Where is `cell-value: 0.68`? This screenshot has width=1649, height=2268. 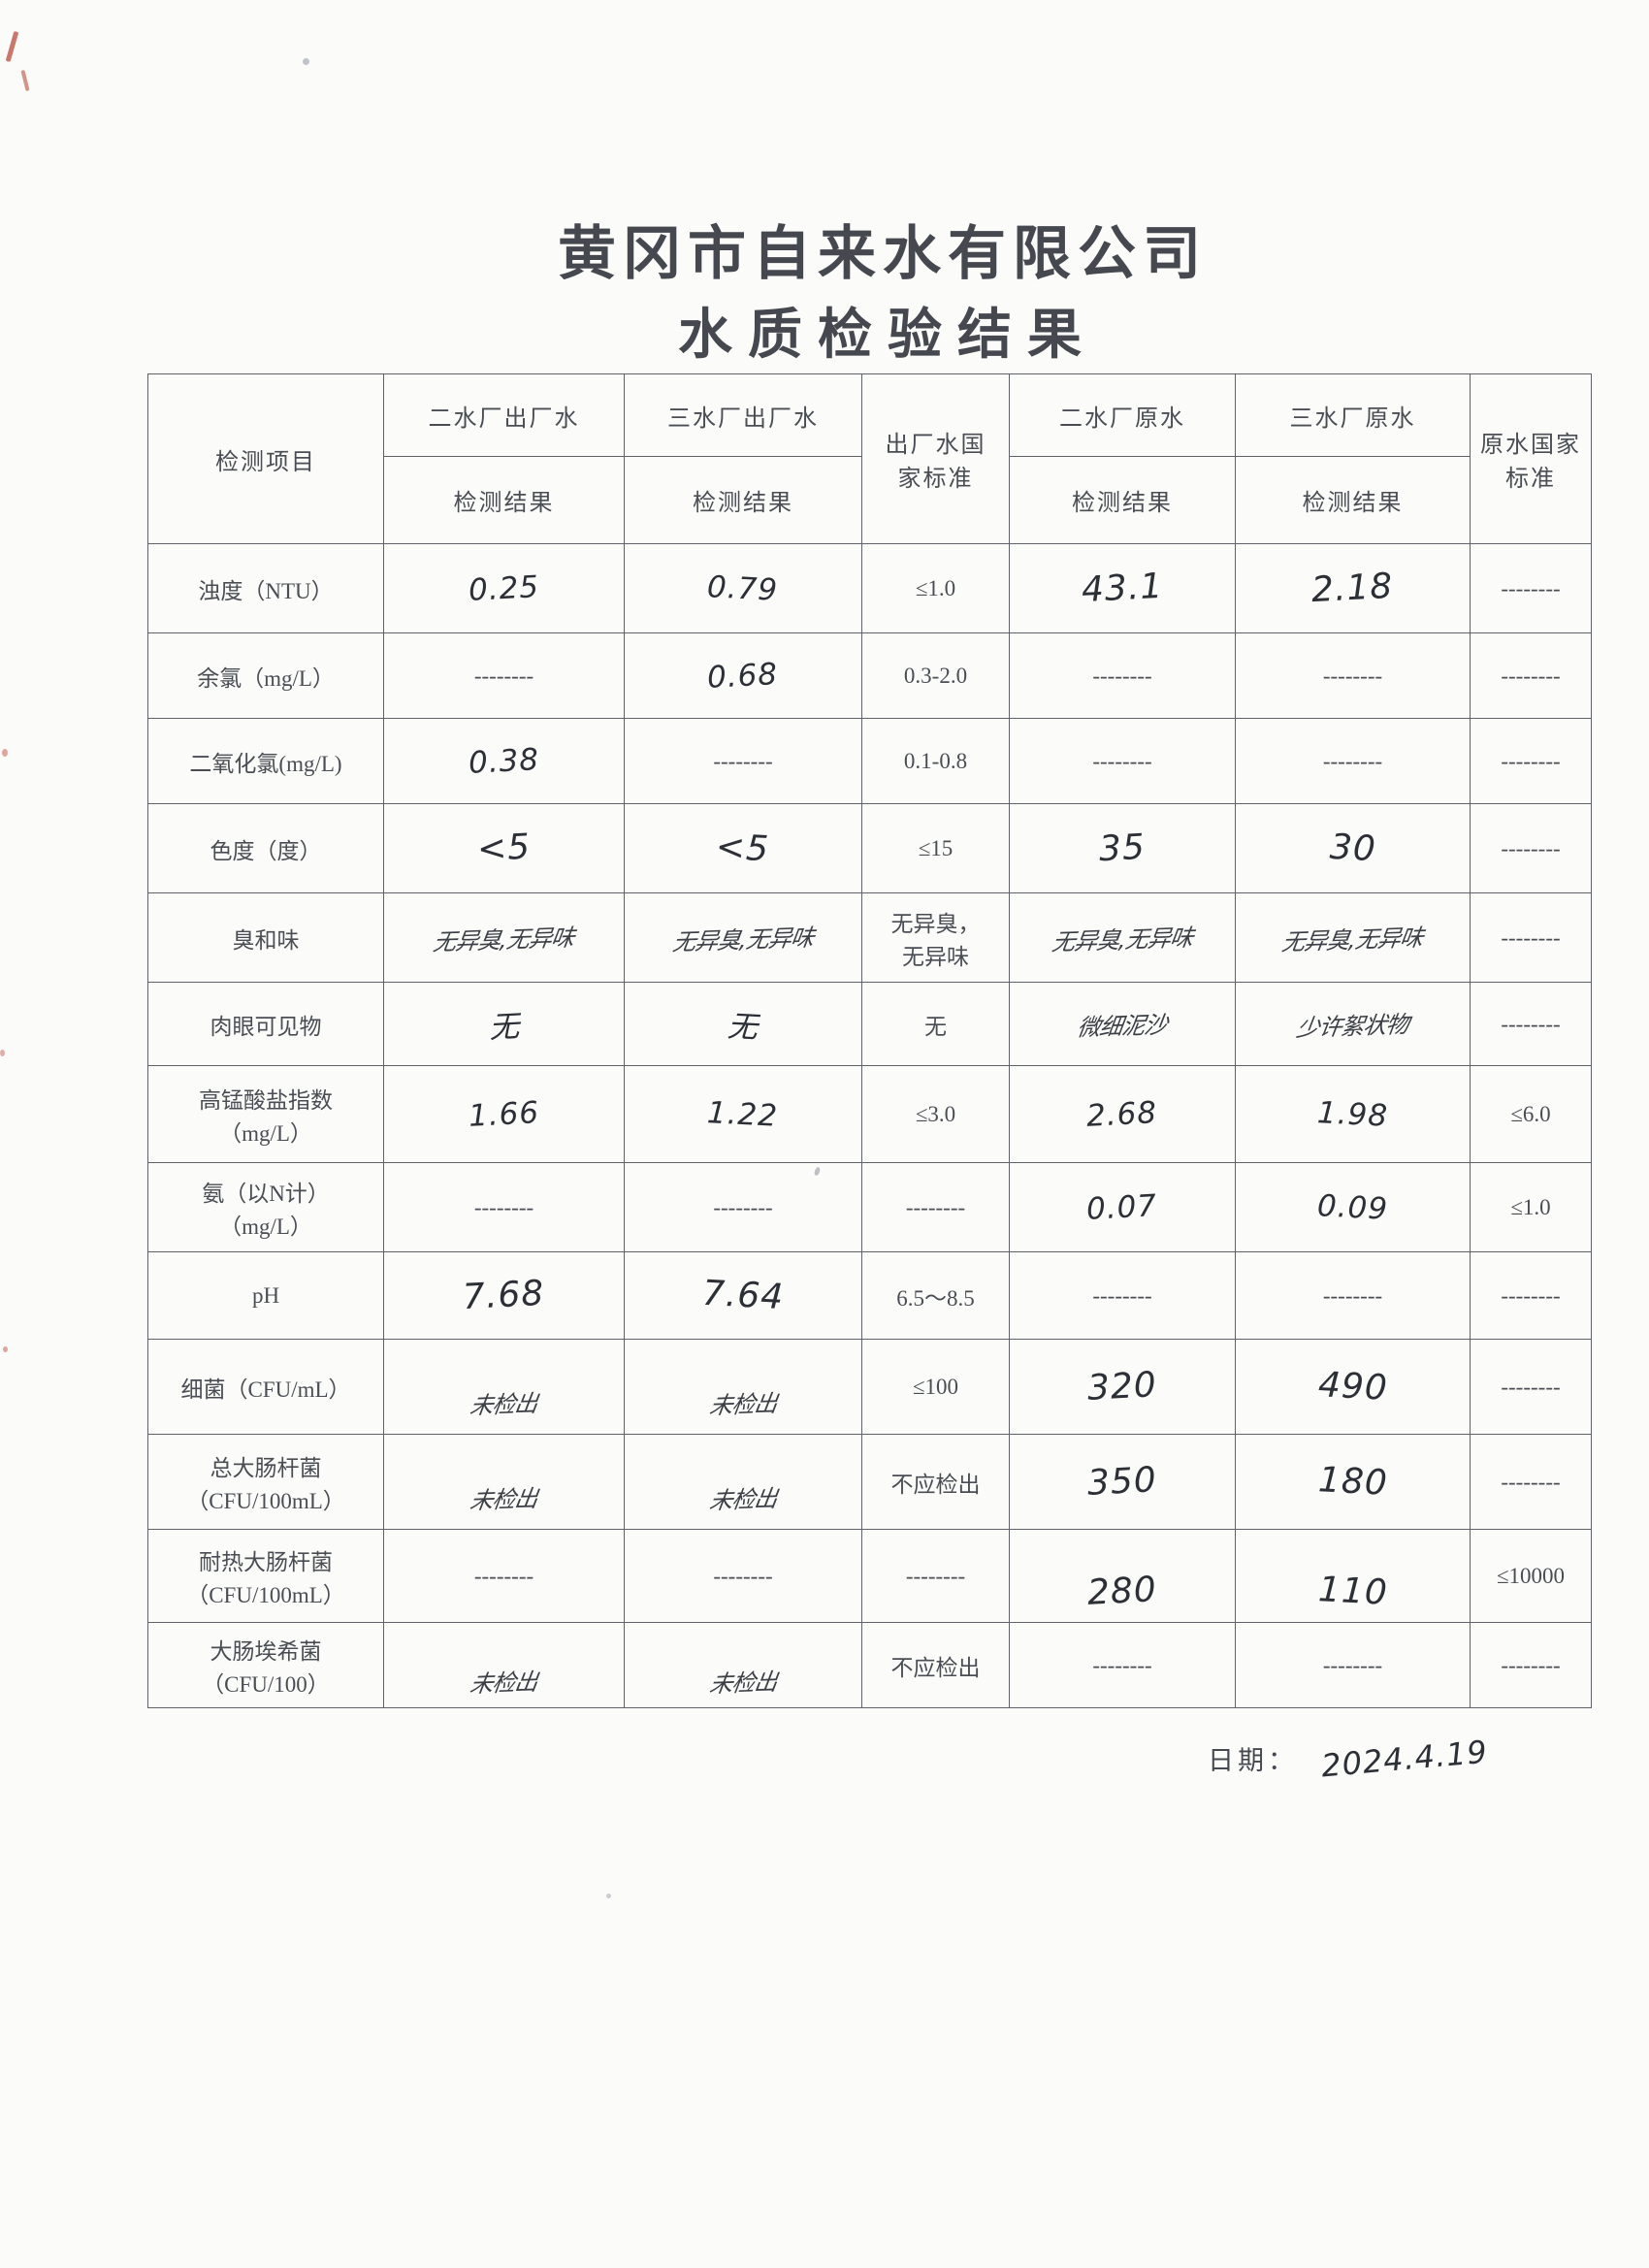
cell-value: 0.68 is located at coordinates (743, 675).